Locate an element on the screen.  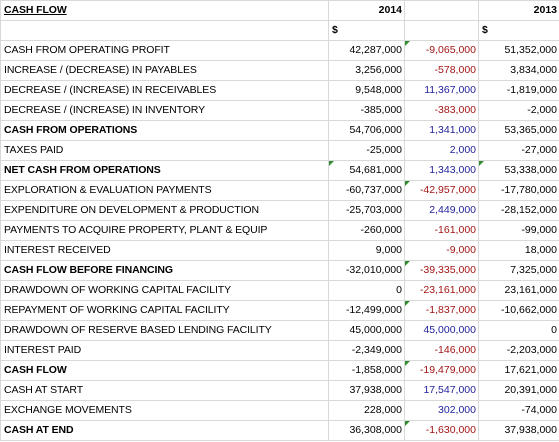
value-difference: 45,000,000 is located at coordinates (441, 330).